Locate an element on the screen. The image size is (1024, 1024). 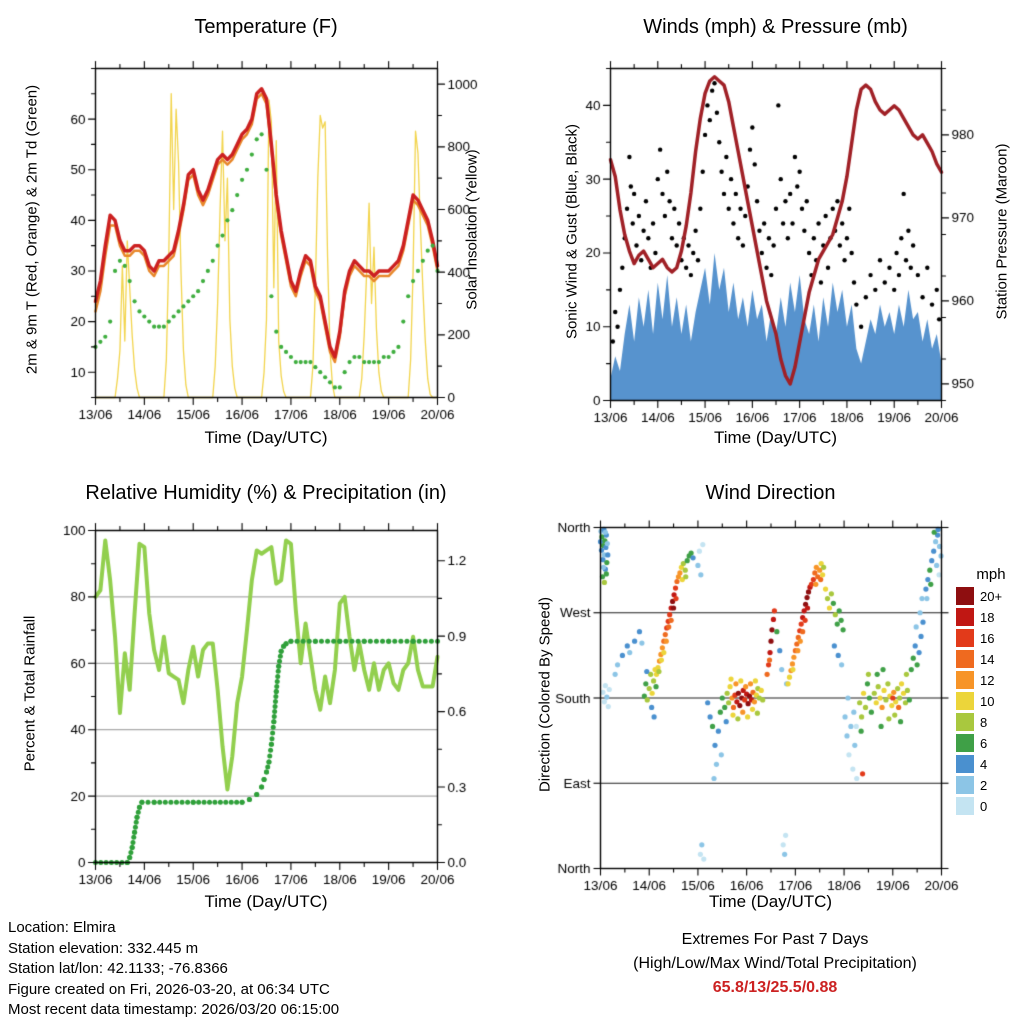
temperature-x-axis-label: Time (Day/UTC) is located at coordinates (266, 437).